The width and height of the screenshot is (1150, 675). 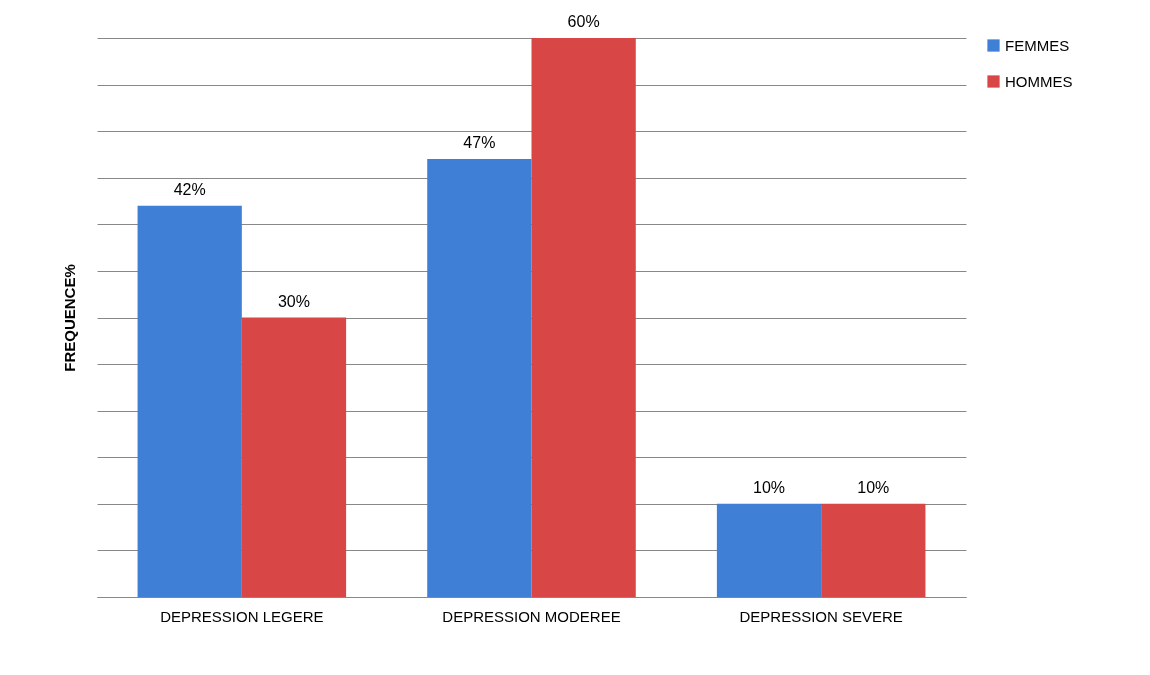 I want to click on data-label: 60%, so click(x=583, y=21).